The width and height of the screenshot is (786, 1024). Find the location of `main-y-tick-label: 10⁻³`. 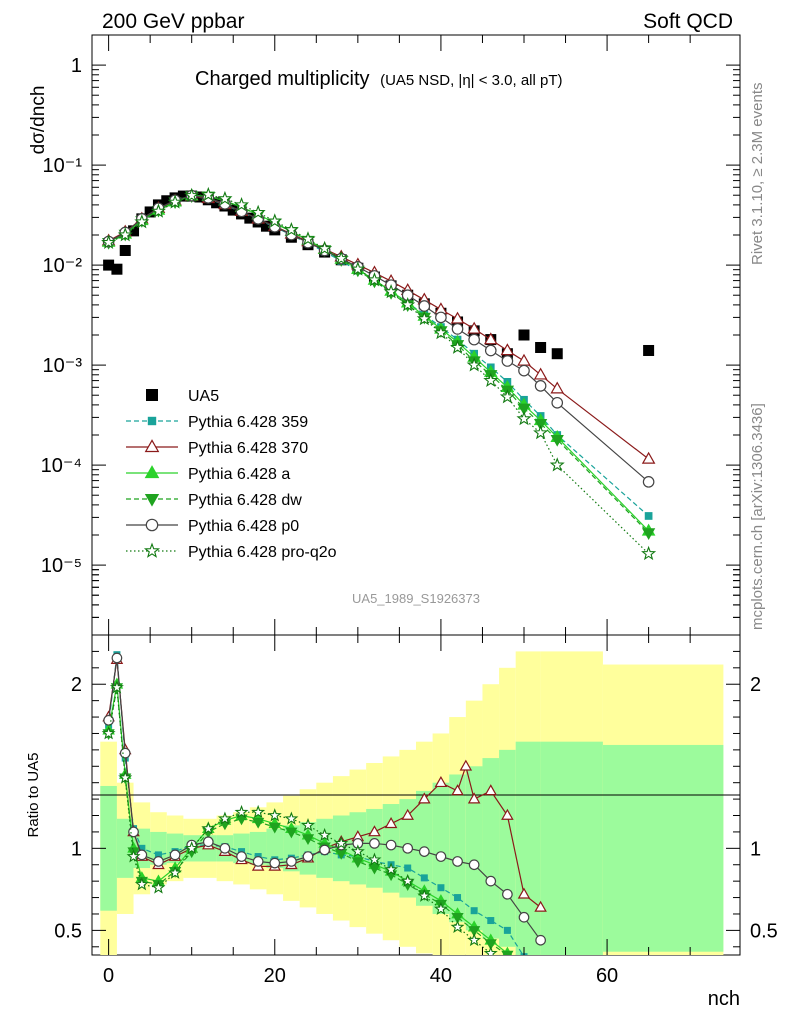

main-y-tick-label: 10⁻³ is located at coordinates (63, 366).